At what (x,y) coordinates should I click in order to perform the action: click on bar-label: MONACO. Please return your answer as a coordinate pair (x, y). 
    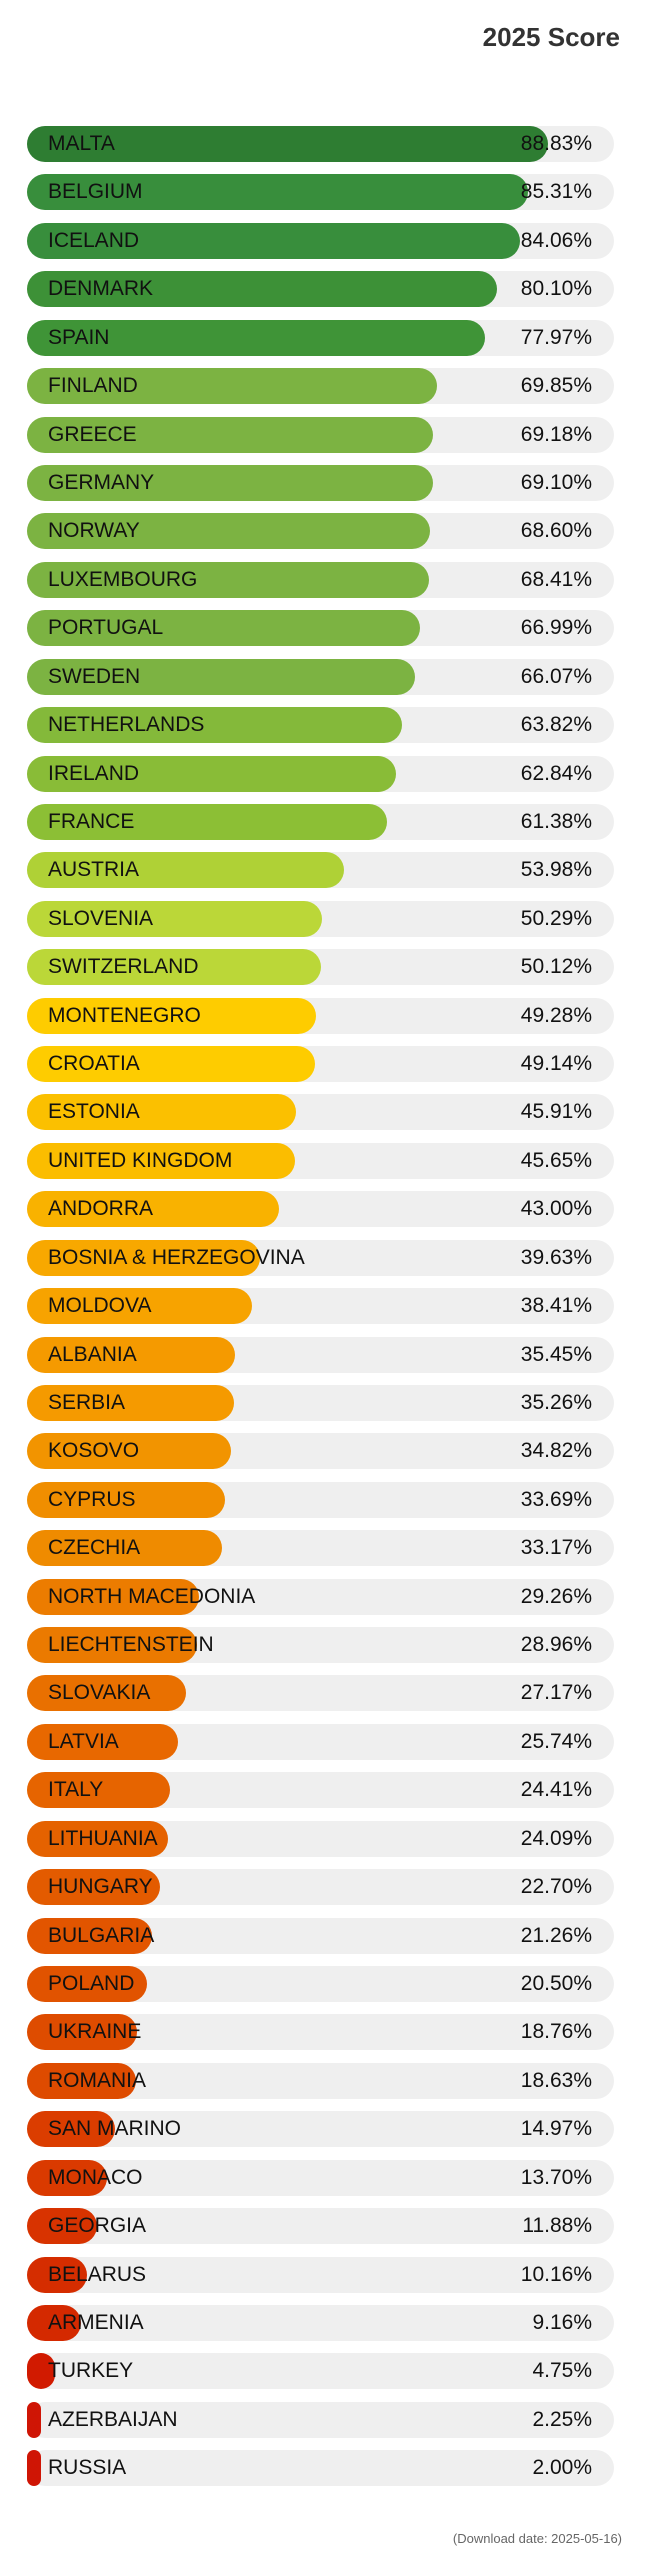
    Looking at the image, I should click on (95, 2177).